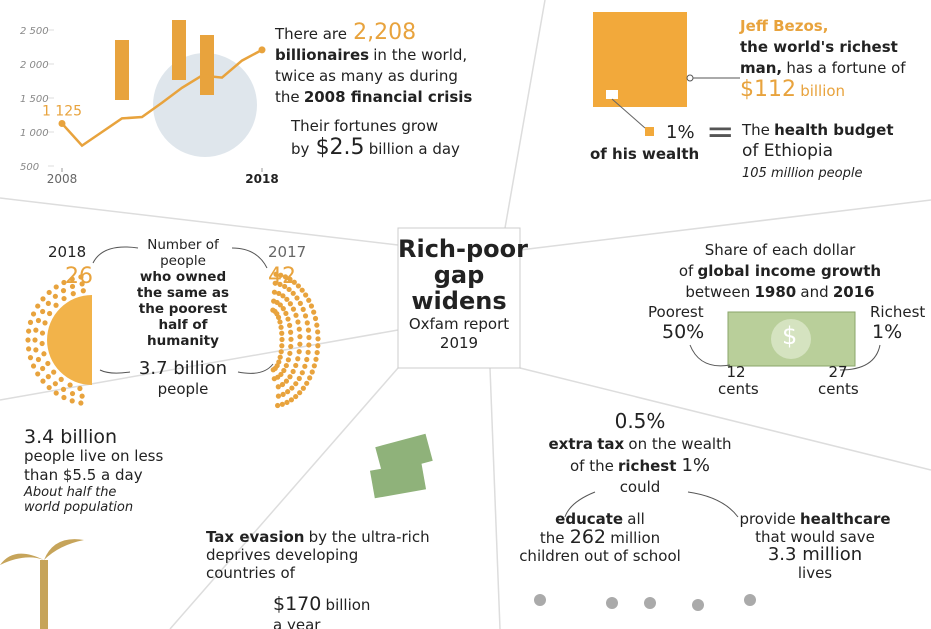 Image resolution: width=931 pixels, height=629 pixels. What do you see at coordinates (183, 368) in the screenshot?
I see `text: 3.7 billion` at bounding box center [183, 368].